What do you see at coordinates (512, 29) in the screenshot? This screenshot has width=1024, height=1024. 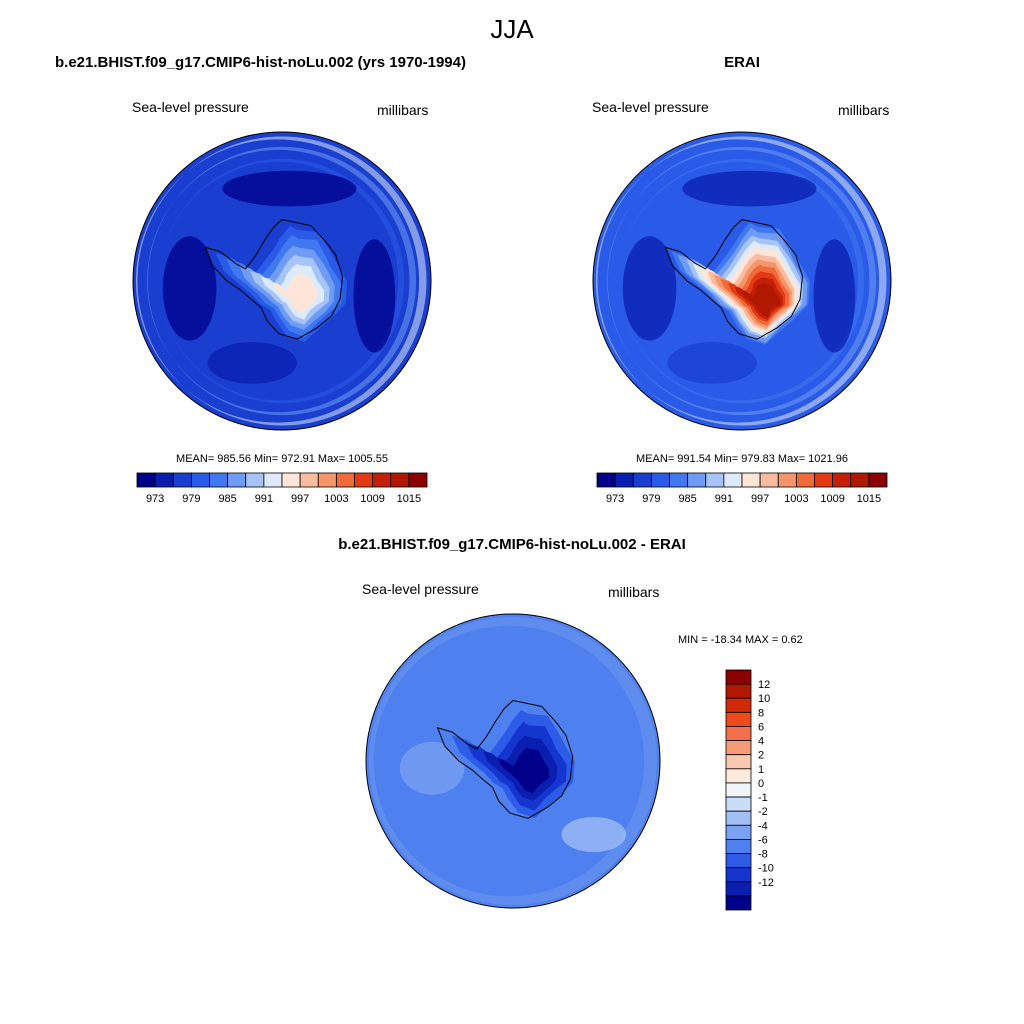 I see `figure-title: JJA` at bounding box center [512, 29].